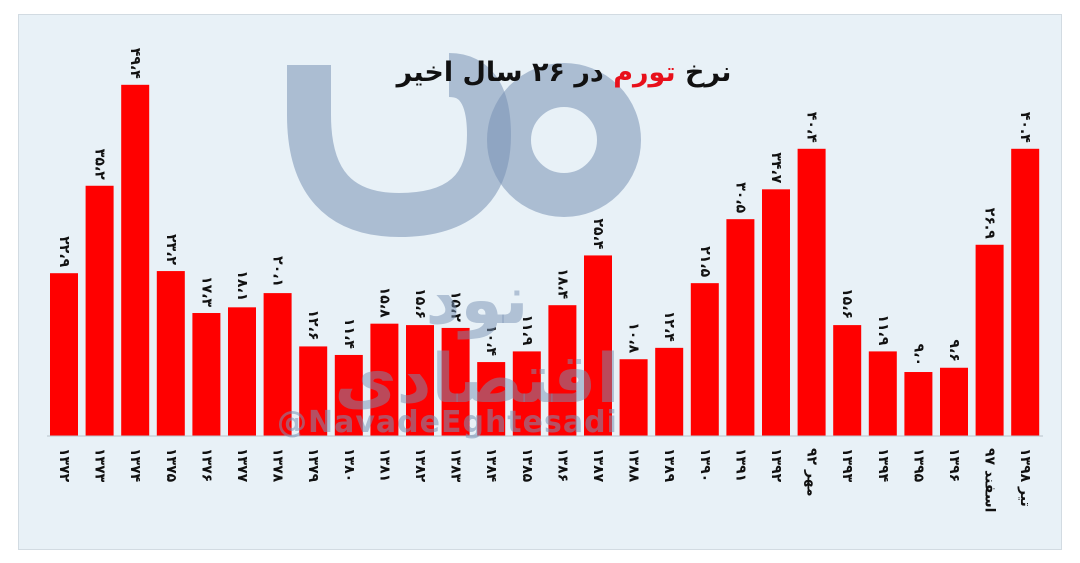 The height and width of the screenshot is (563, 1080). What do you see at coordinates (598, 233) in the screenshot?
I see `bar-value-label: ۲۵،۴` at bounding box center [598, 233].